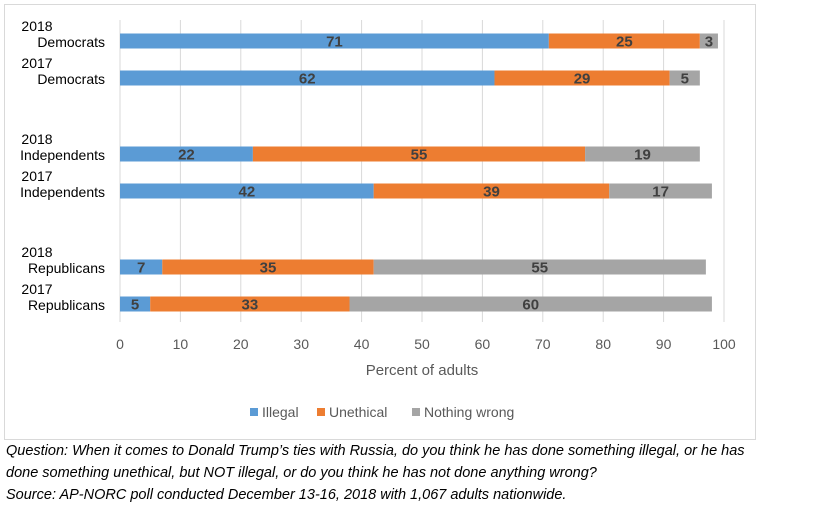 The image size is (814, 509). Describe the element at coordinates (241, 344) in the screenshot. I see `x-tick-label: 20` at that location.